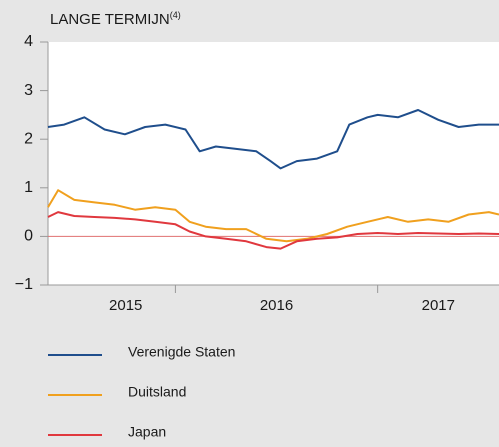 This screenshot has width=499, height=447. I want to click on y-tick-label: 0, so click(28, 236).